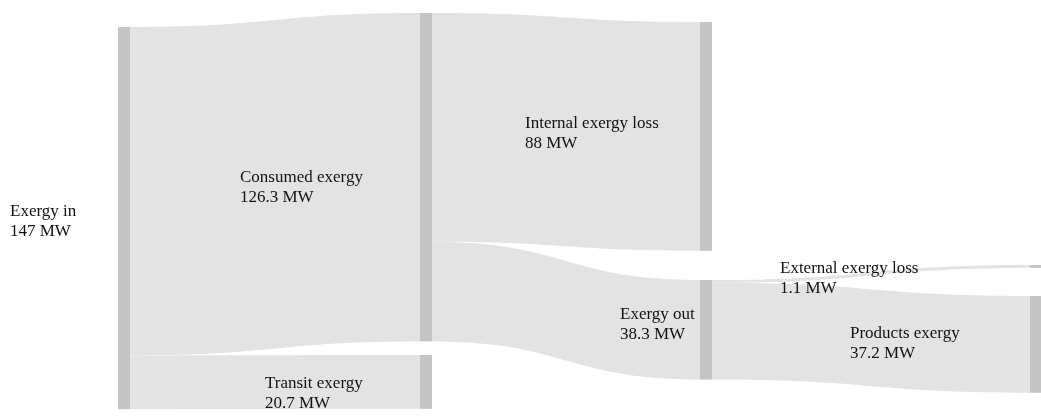  Describe the element at coordinates (849, 267) in the screenshot. I see `category-label: External exergy loss` at that location.